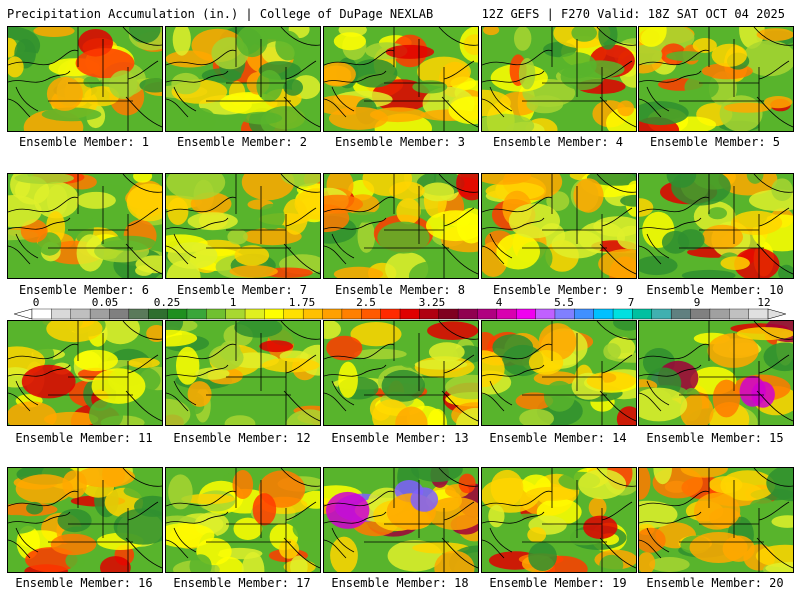 The height and width of the screenshot is (600, 800). Describe the element at coordinates (242, 583) in the screenshot. I see `member-caption-17: Ensemble Member: 17` at that location.